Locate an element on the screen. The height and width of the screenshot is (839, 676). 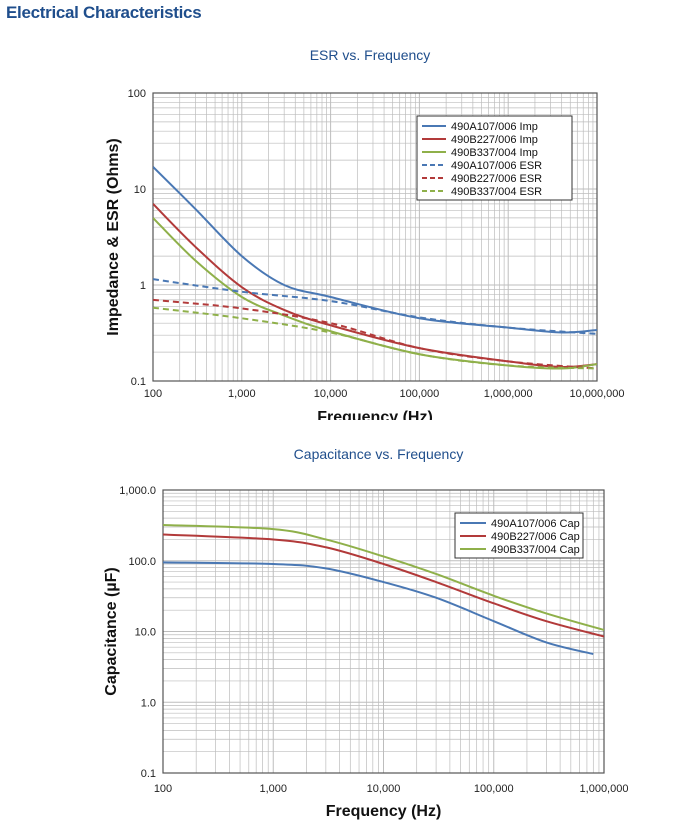
legend-entry: 490B337/004 ESR is located at coordinates (496, 192).